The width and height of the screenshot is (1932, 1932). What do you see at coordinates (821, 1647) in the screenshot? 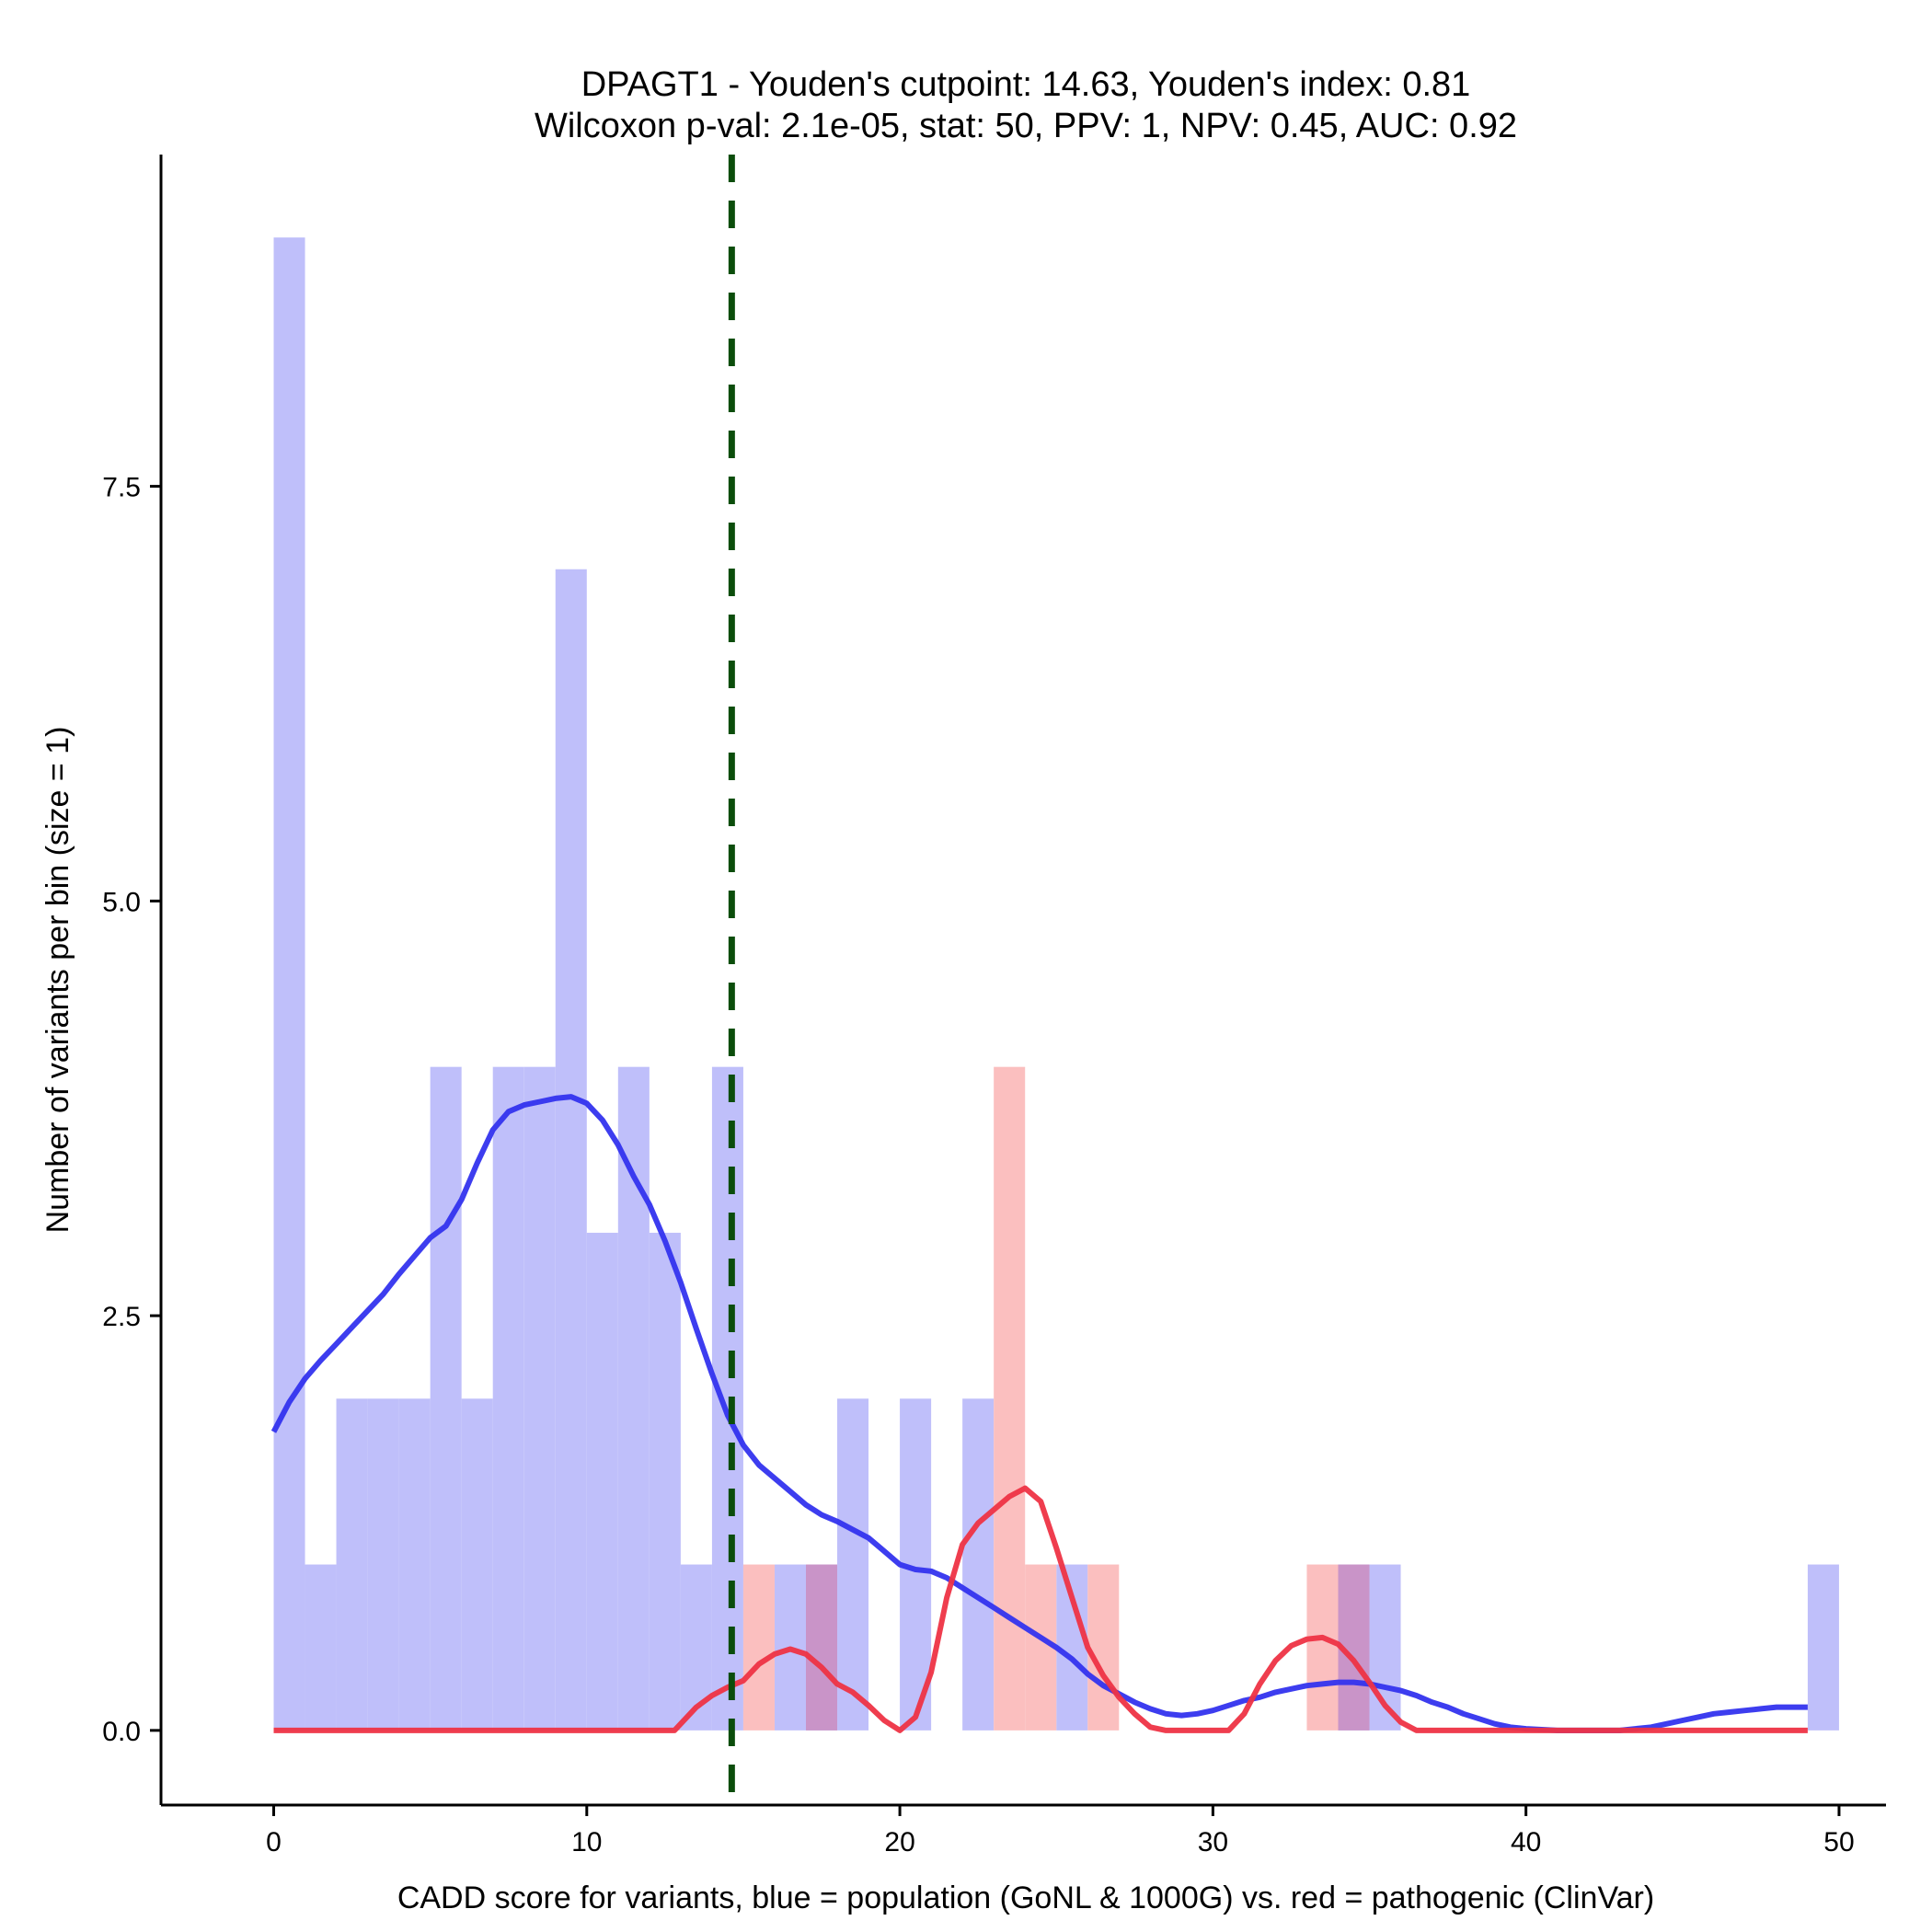
I see `overlap-bar` at bounding box center [821, 1647].